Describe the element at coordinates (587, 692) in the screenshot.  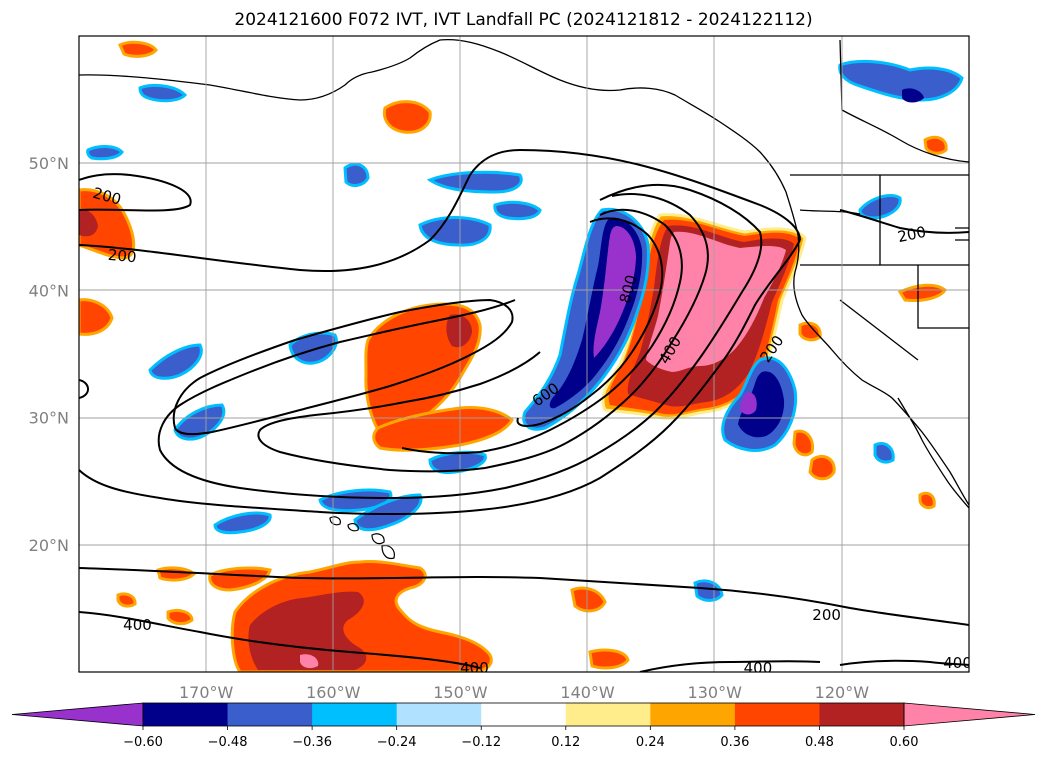
I see `lon-tick-label: 140°W` at that location.